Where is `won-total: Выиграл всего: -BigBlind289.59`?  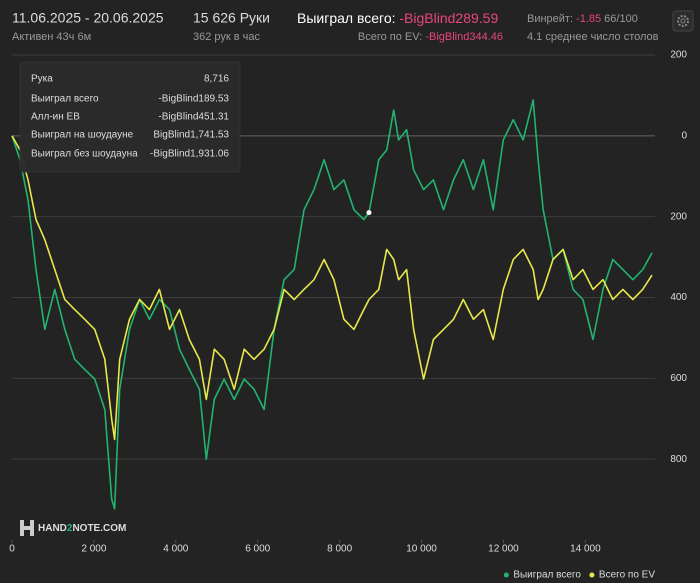
won-total: Выиграл всего: -BigBlind289.59 is located at coordinates (397, 18).